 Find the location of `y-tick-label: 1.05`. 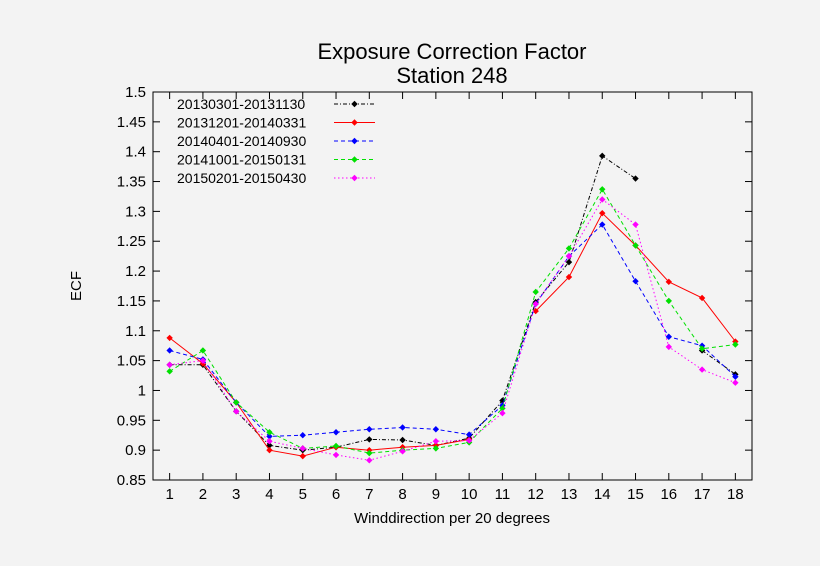

y-tick-label: 1.05 is located at coordinates (131, 361).